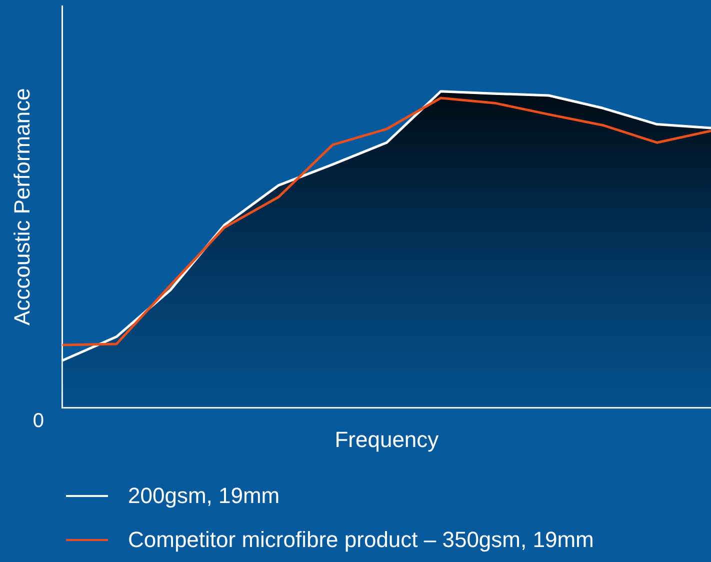 Image resolution: width=711 pixels, height=562 pixels. Describe the element at coordinates (38, 421) in the screenshot. I see `text: 0` at that location.